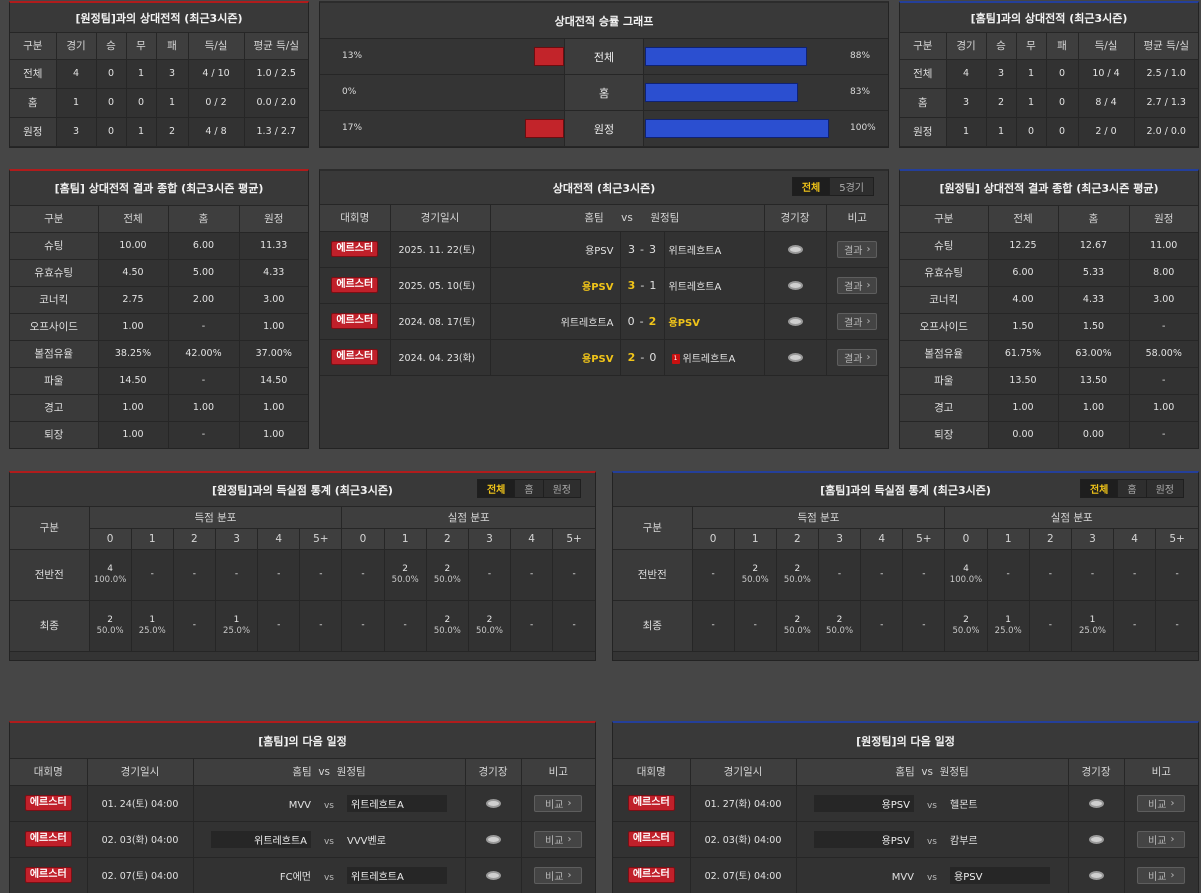 This screenshot has height=893, width=1201. Describe the element at coordinates (923, 103) in the screenshot. I see `row-label: 홈` at that location.